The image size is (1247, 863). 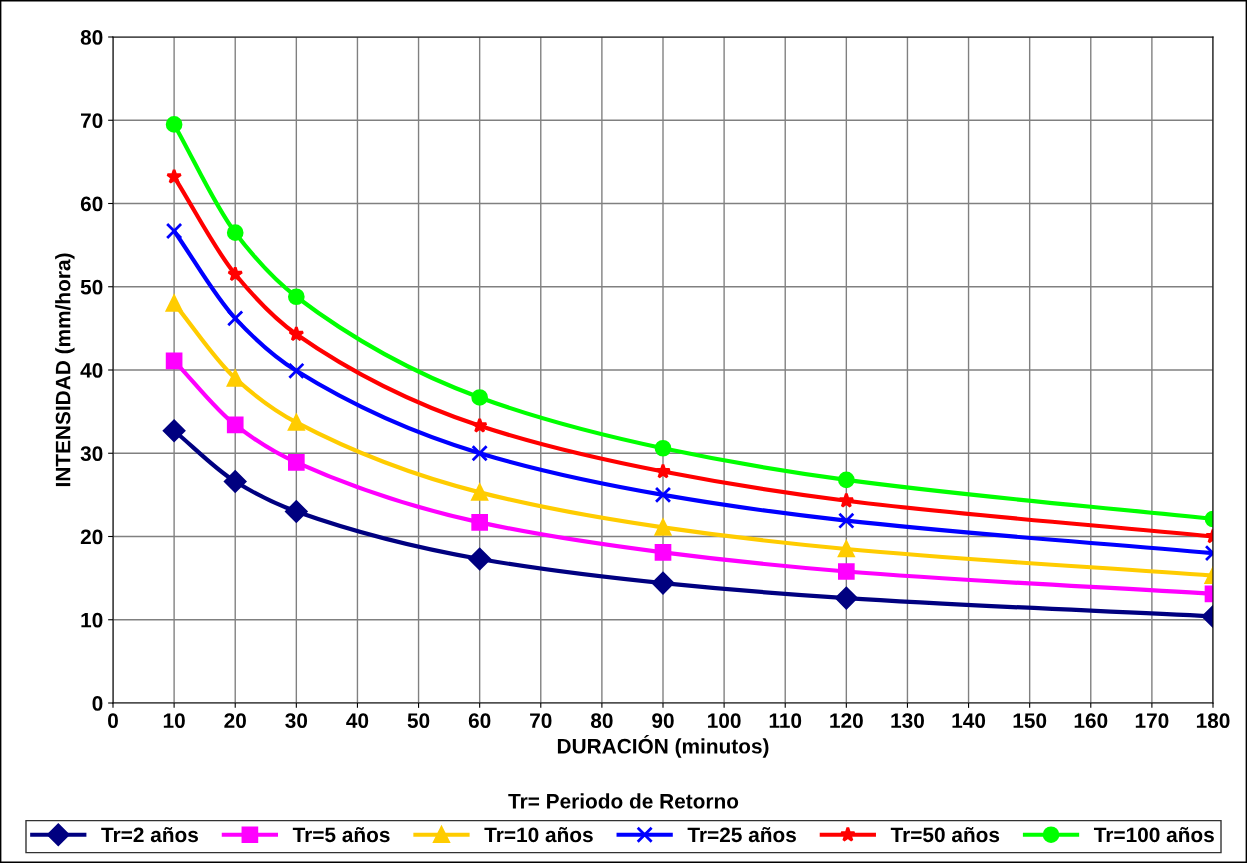 What do you see at coordinates (97, 703) in the screenshot?
I see `y-tick-label: 0` at bounding box center [97, 703].